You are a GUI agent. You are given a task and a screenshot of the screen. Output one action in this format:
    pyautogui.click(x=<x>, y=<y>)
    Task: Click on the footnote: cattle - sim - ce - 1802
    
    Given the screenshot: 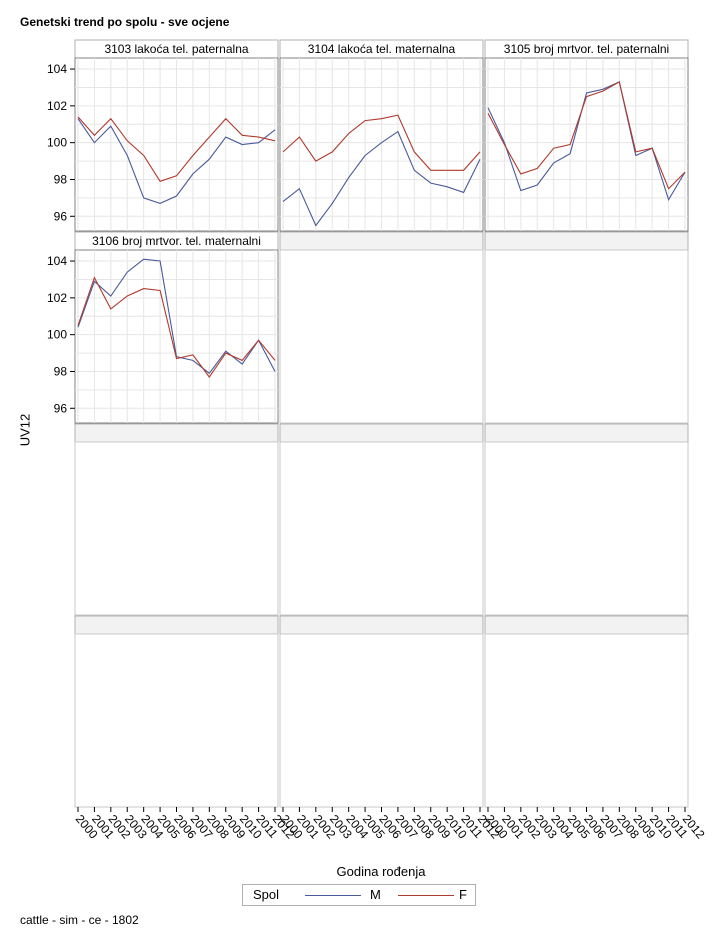 What is the action you would take?
    pyautogui.click(x=79, y=920)
    